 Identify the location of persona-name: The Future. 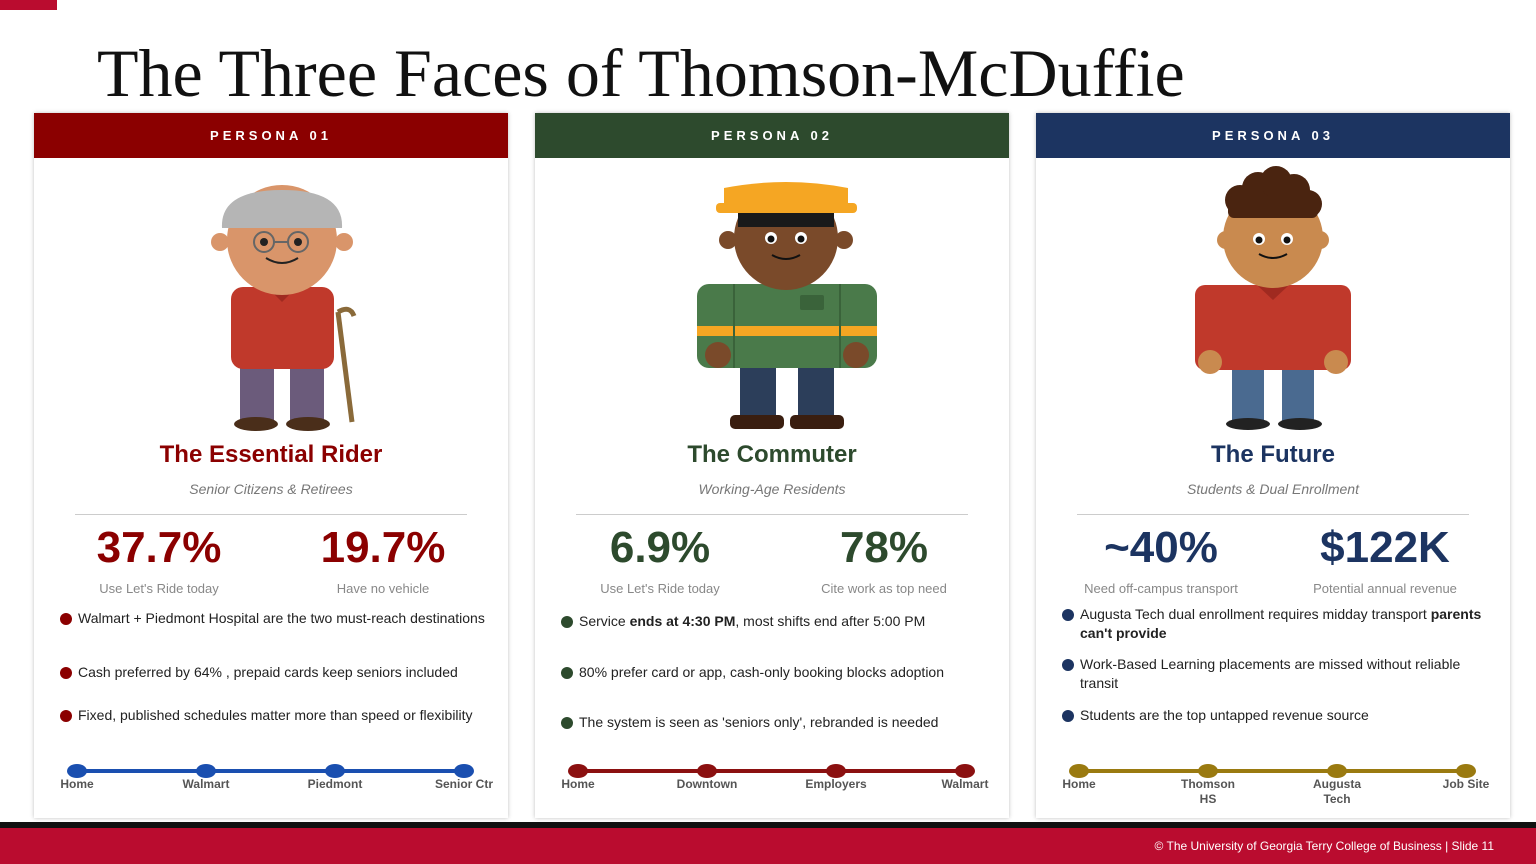
(1273, 454).